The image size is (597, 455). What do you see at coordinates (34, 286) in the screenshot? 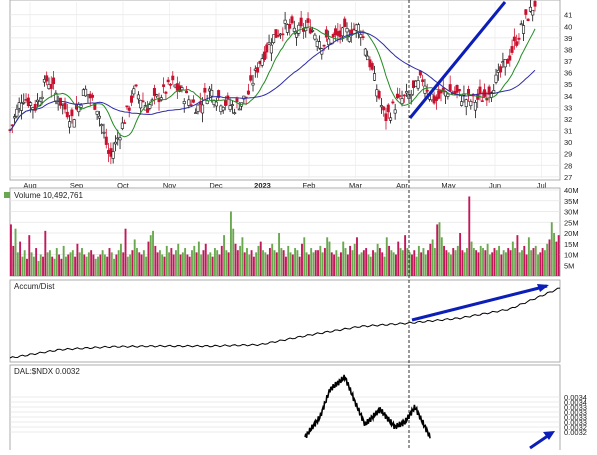
I see `accum-dist-title: Accum/Dist` at bounding box center [34, 286].